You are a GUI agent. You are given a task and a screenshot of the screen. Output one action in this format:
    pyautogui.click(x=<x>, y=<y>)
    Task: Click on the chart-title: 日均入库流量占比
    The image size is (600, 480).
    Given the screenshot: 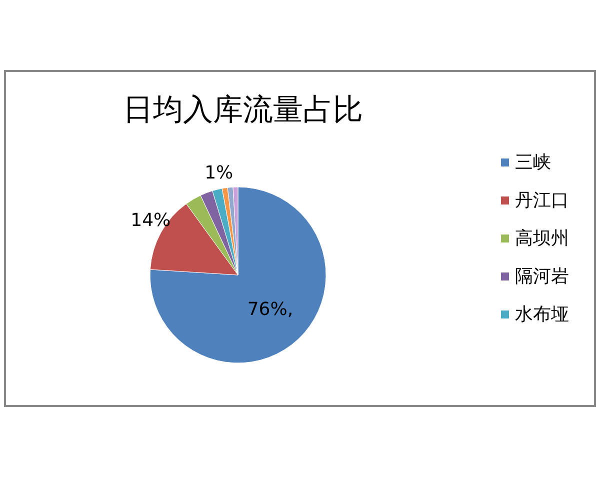 What is the action you would take?
    pyautogui.click(x=243, y=110)
    